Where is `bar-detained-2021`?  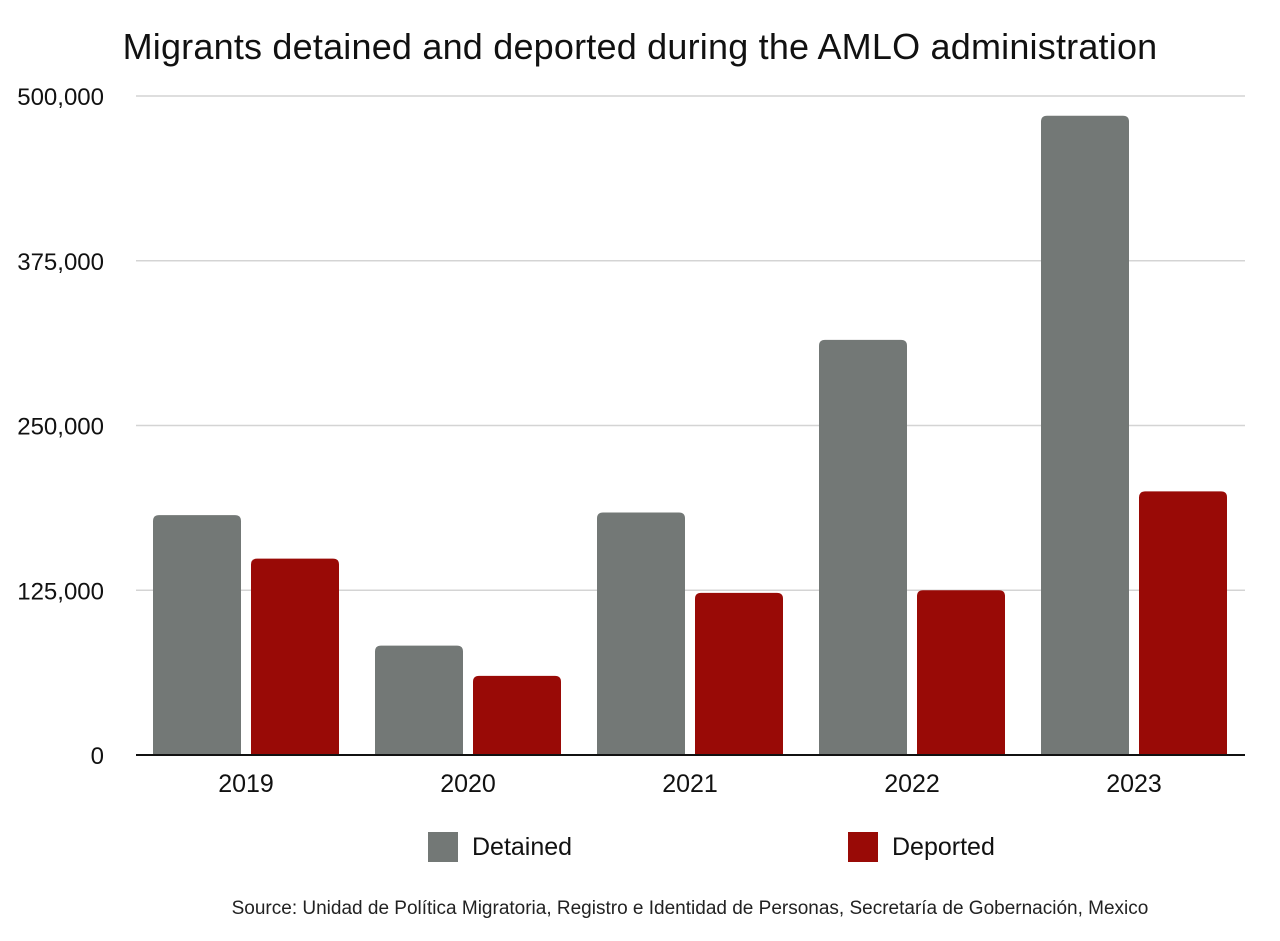 bar-detained-2021 is located at coordinates (641, 633).